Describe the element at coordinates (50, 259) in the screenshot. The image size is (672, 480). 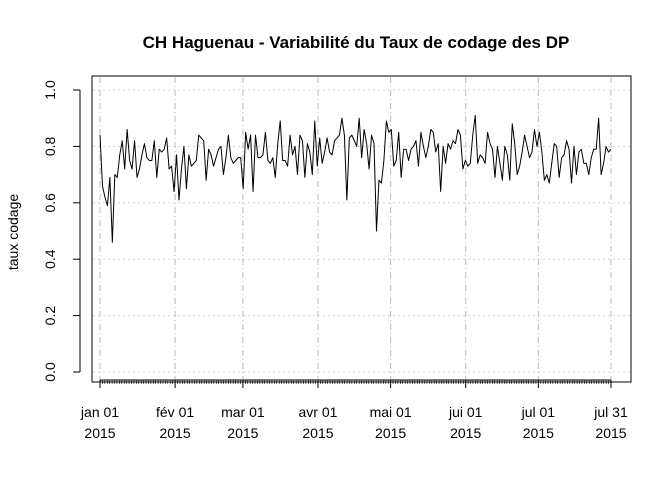
I see `y-tick-label: 0.4` at that location.